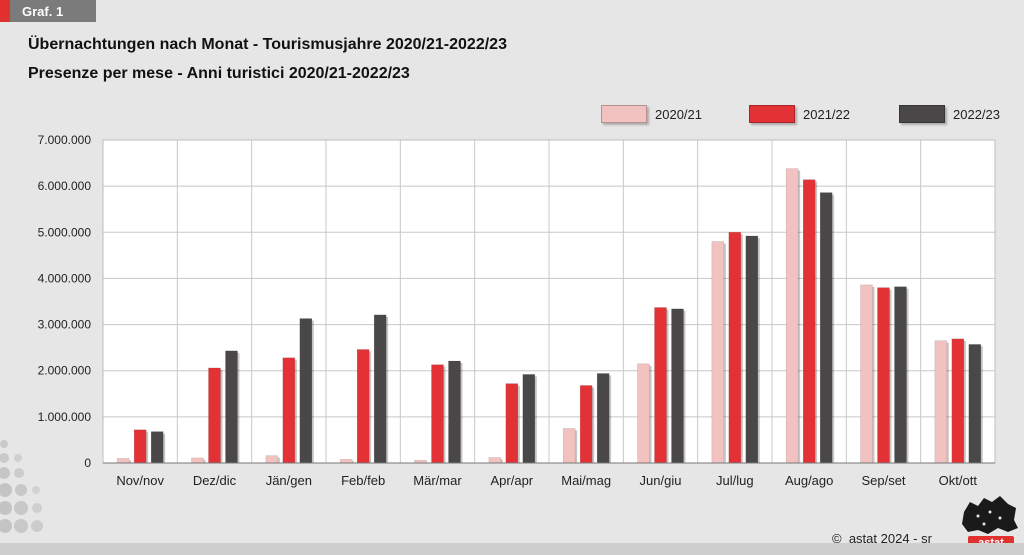 The width and height of the screenshot is (1024, 555). I want to click on figure-tag: Graf. 1, so click(48, 11).